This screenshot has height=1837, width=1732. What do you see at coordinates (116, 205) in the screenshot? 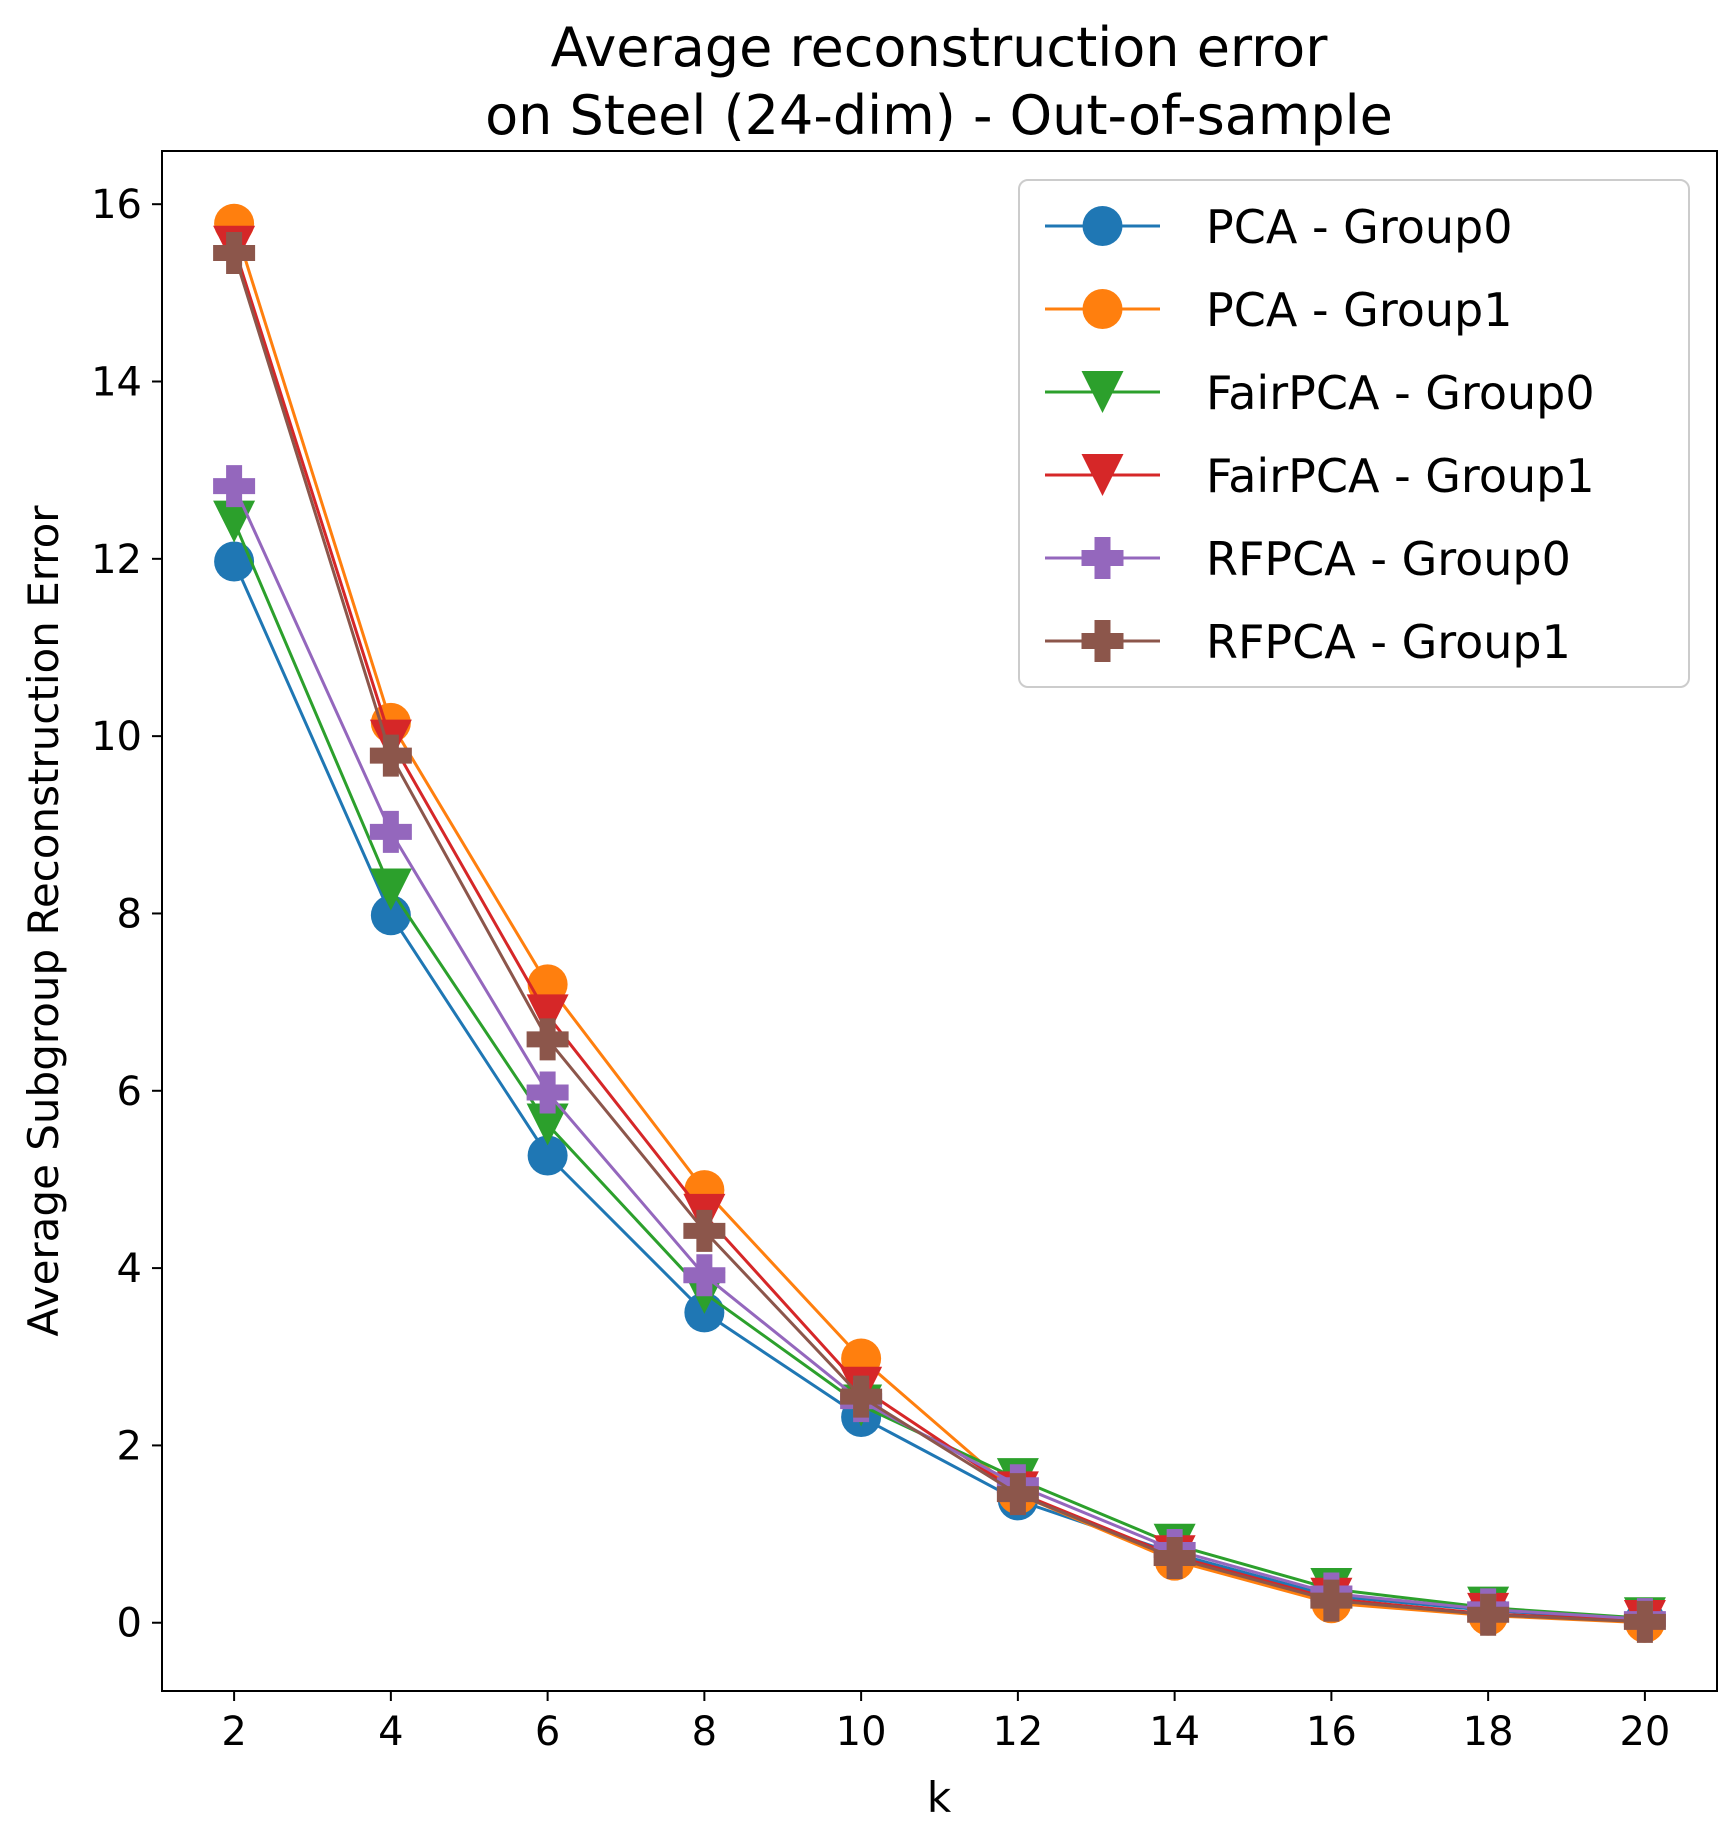
I see `y-tick-label: 16` at bounding box center [116, 205].